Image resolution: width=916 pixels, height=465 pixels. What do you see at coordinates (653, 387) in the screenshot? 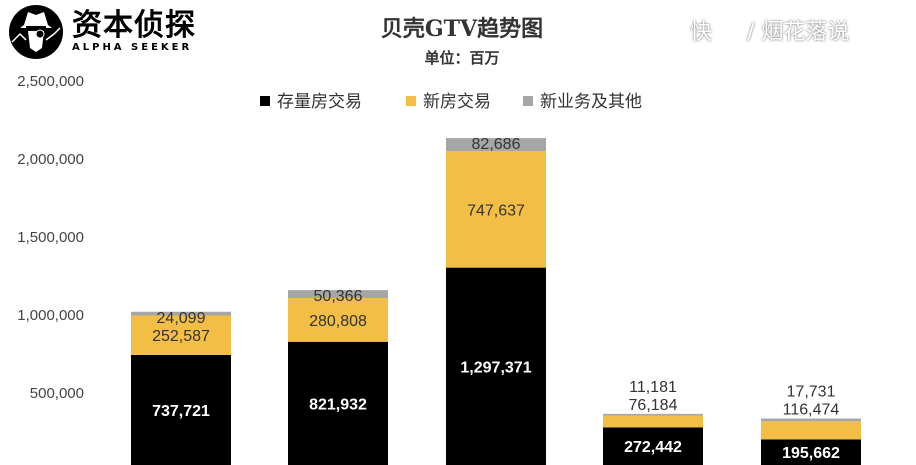
I see `data-label: 11,181` at bounding box center [653, 387].